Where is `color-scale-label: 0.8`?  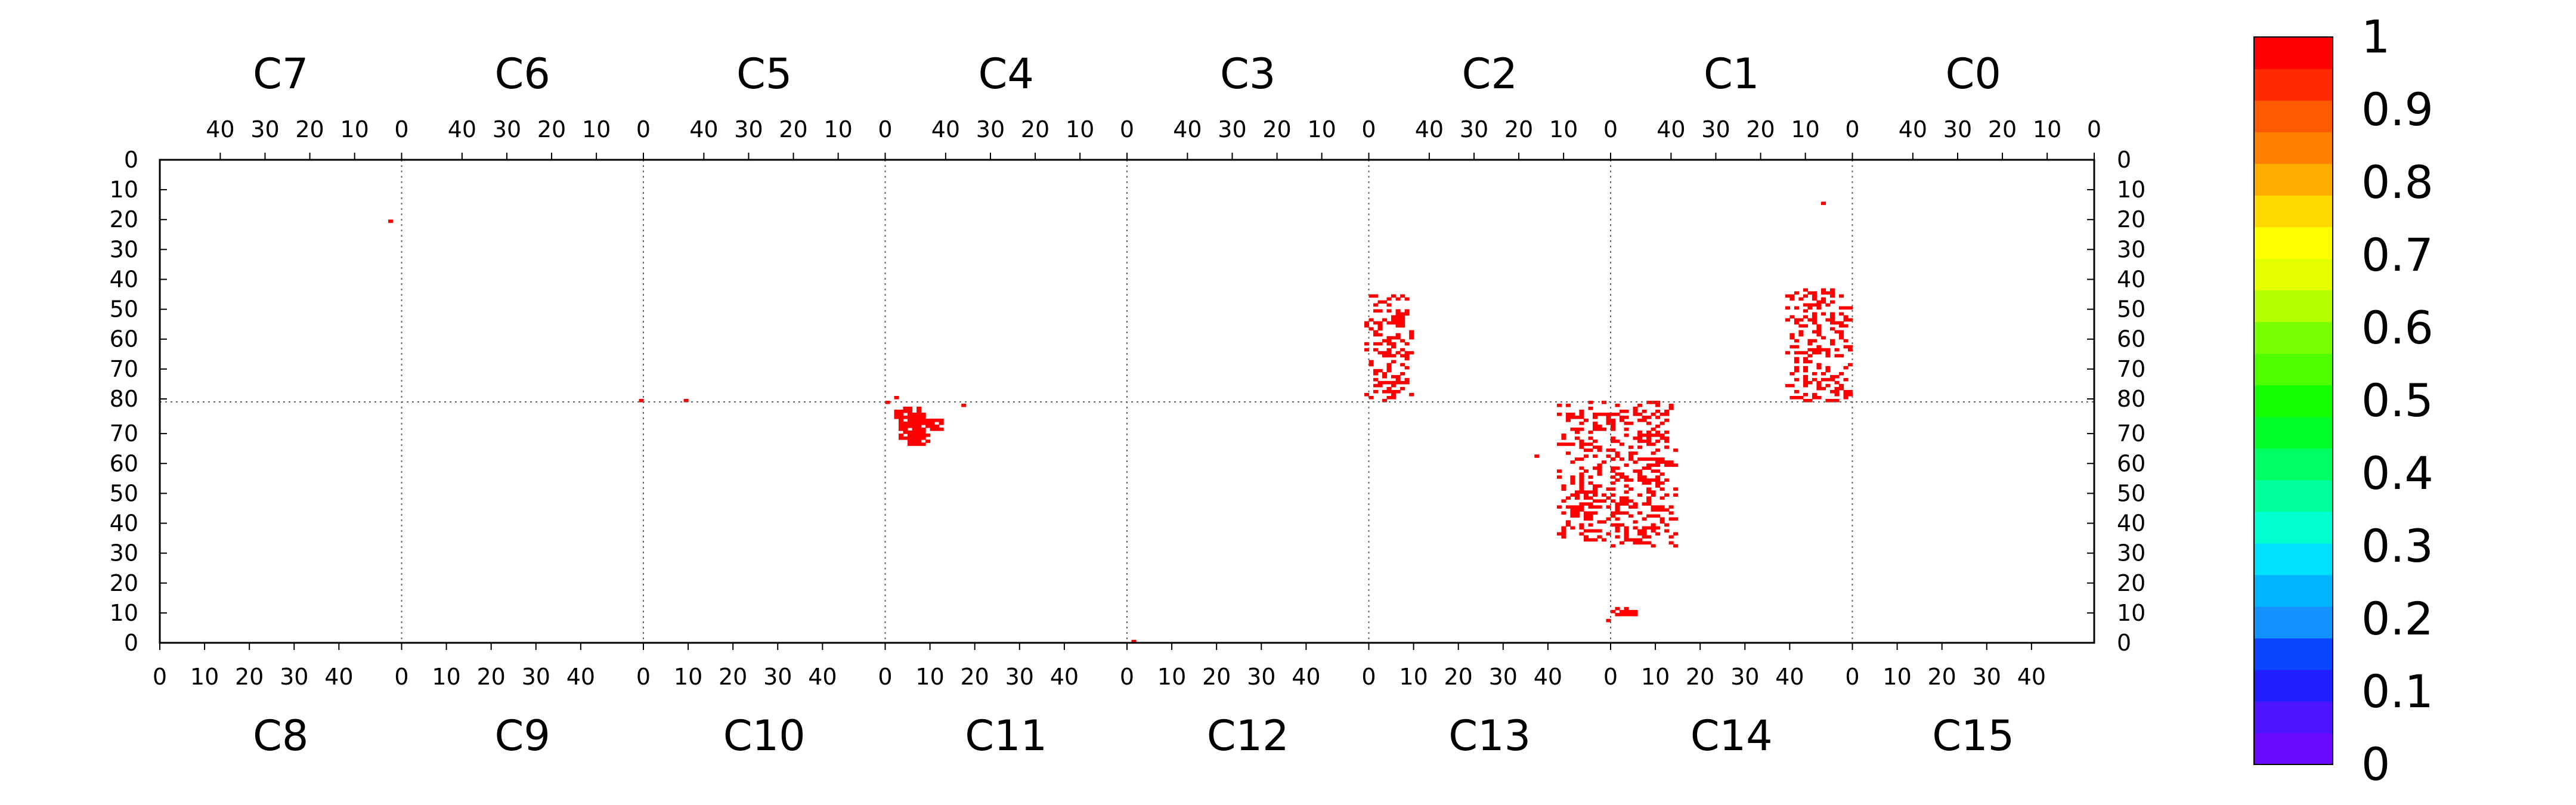
color-scale-label: 0.8 is located at coordinates (2397, 183).